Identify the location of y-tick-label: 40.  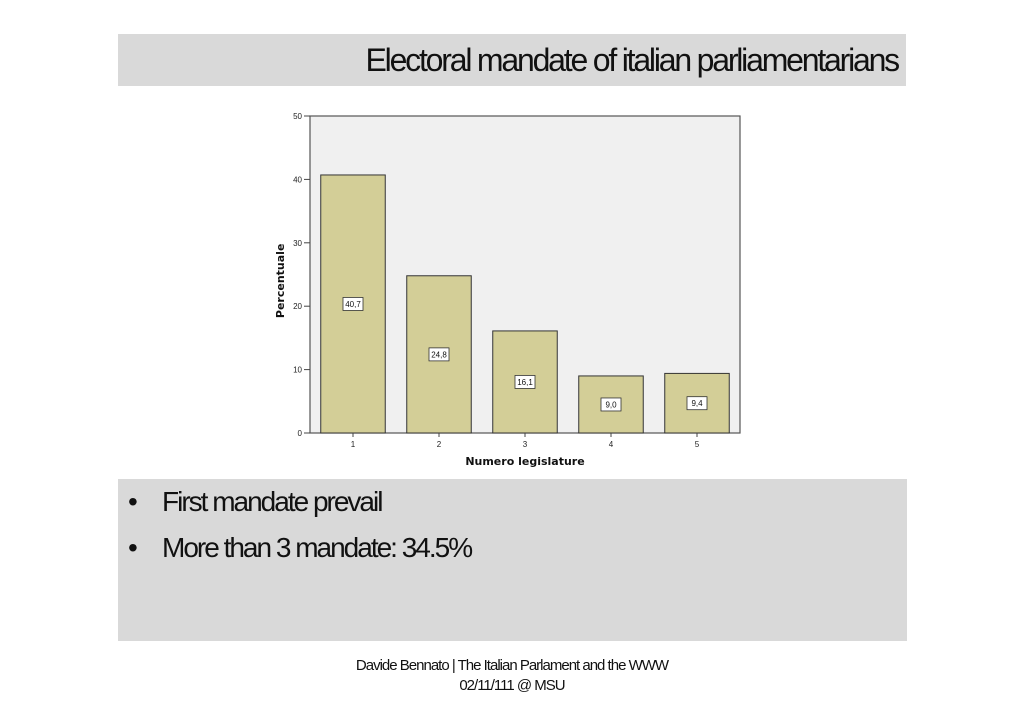
(297, 179).